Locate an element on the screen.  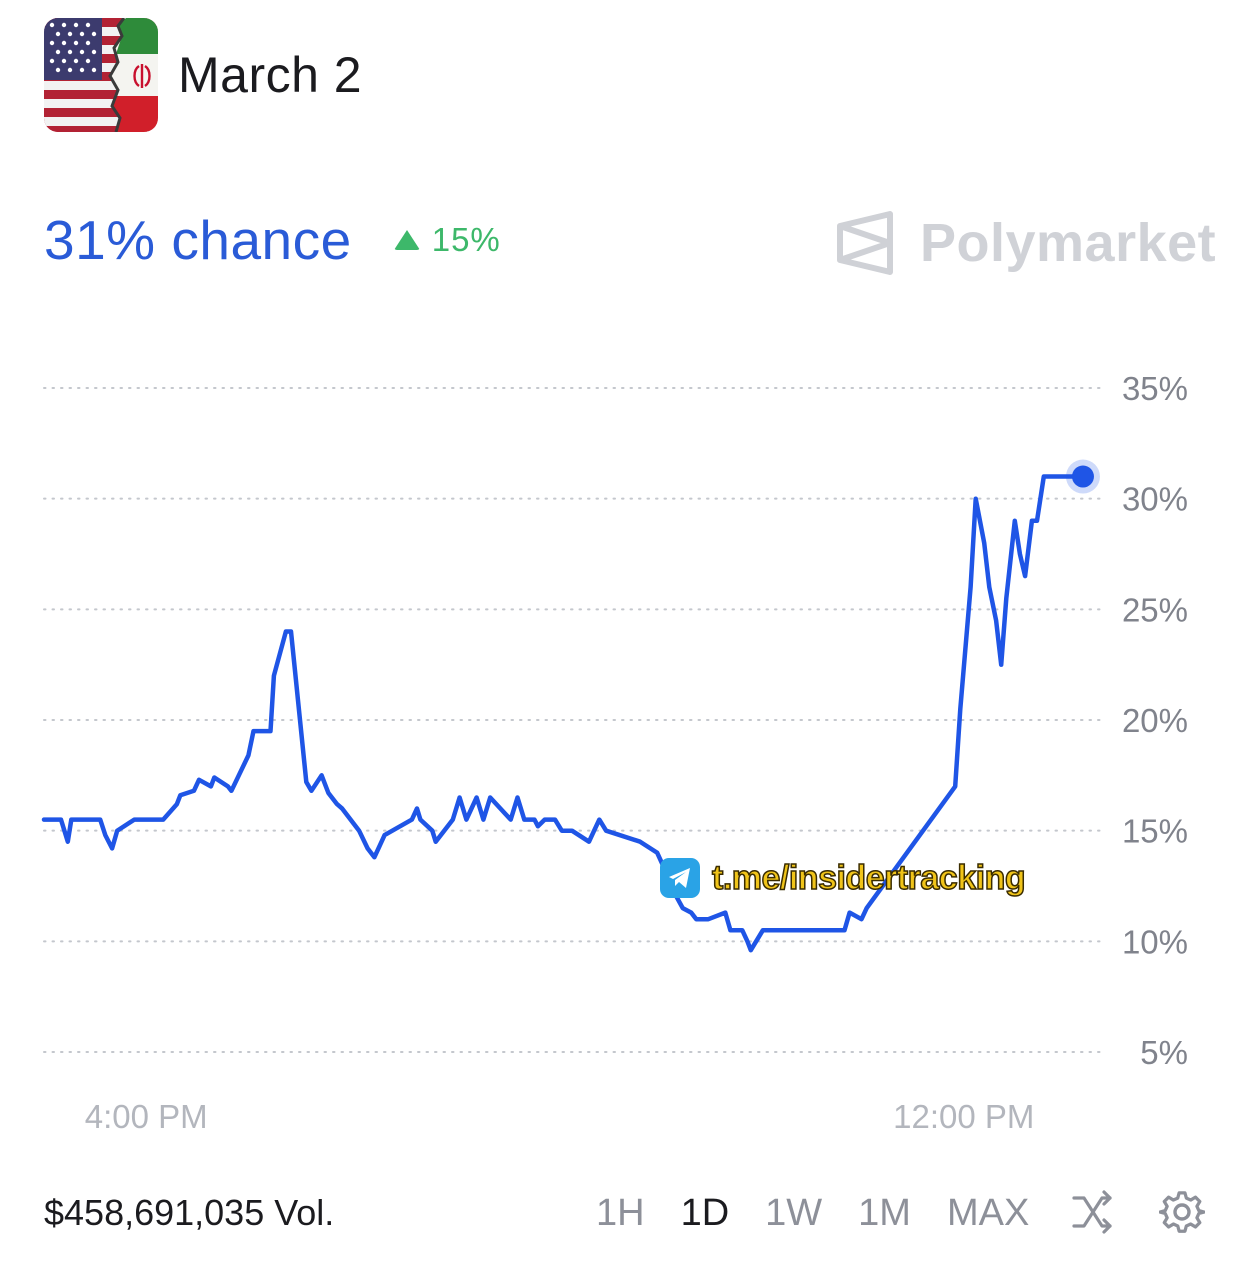
probability-summary: 31% chance 15% is located at coordinates (272, 240).